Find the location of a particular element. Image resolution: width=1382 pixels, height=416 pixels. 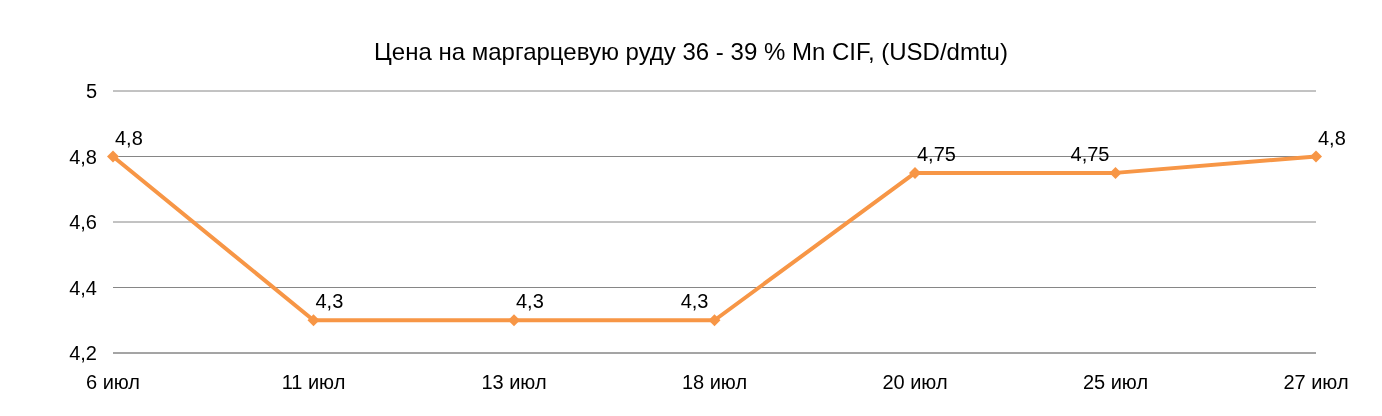

x-tick-label: 18 июл is located at coordinates (714, 382).